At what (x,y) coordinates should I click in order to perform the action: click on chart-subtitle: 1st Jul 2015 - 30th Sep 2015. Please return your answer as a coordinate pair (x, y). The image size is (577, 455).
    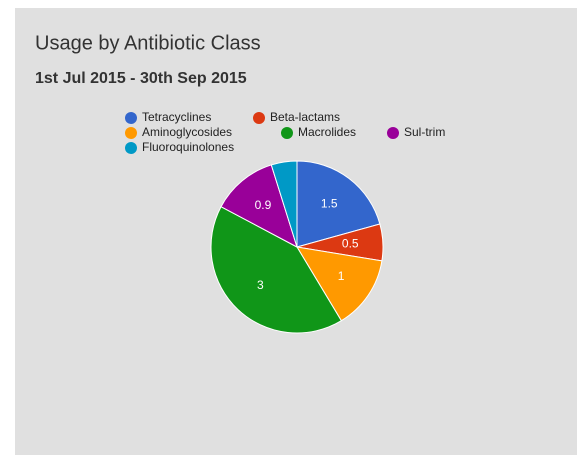
    Looking at the image, I should click on (141, 78).